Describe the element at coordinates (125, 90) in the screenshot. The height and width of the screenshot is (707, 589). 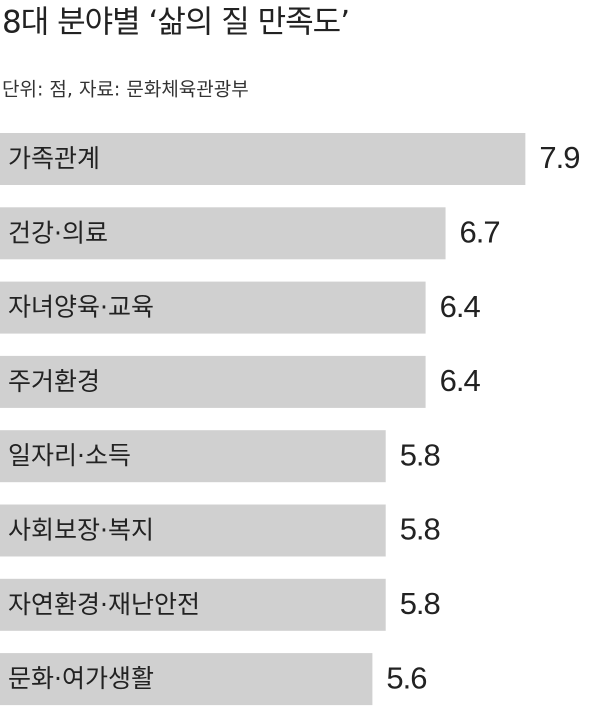
I see `chart-subtitle: 단위: 점, 자료: 문화체육관광부` at that location.